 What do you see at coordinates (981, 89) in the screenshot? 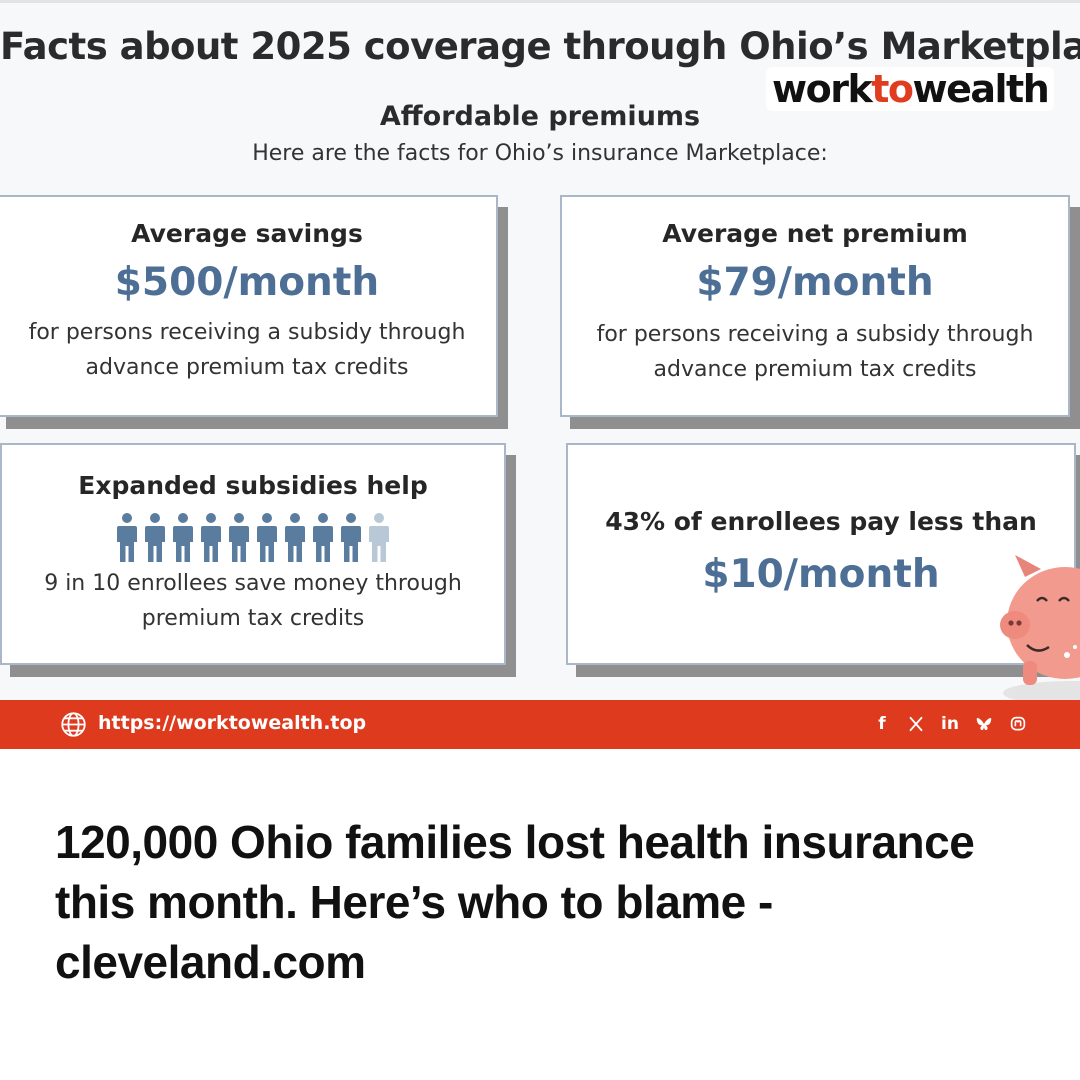
I see `logo-text-wealth: wealth` at bounding box center [981, 89].